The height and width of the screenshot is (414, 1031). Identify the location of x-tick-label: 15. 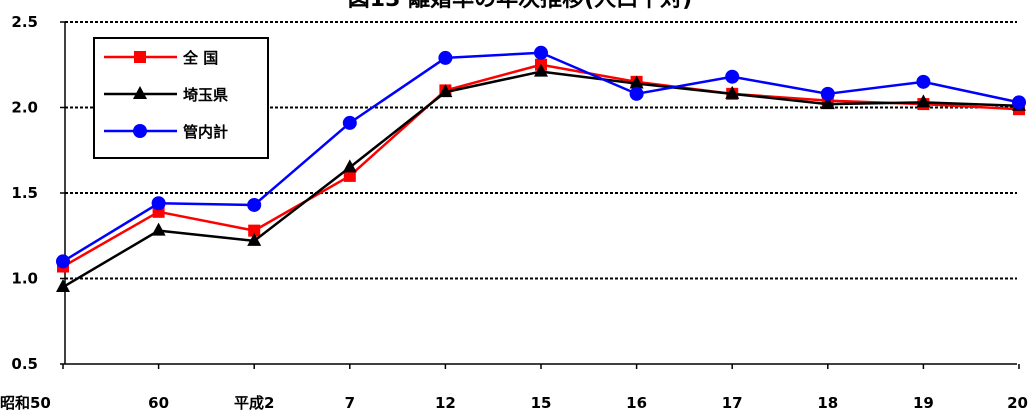
(541, 403).